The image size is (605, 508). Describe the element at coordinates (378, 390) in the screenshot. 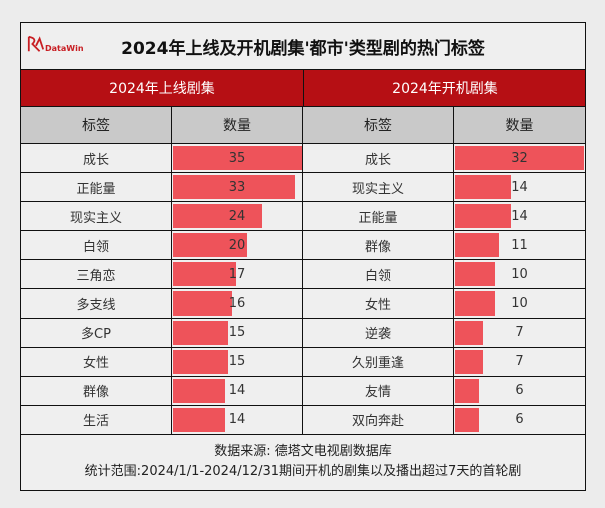

I see `tag-cell: 友情` at that location.